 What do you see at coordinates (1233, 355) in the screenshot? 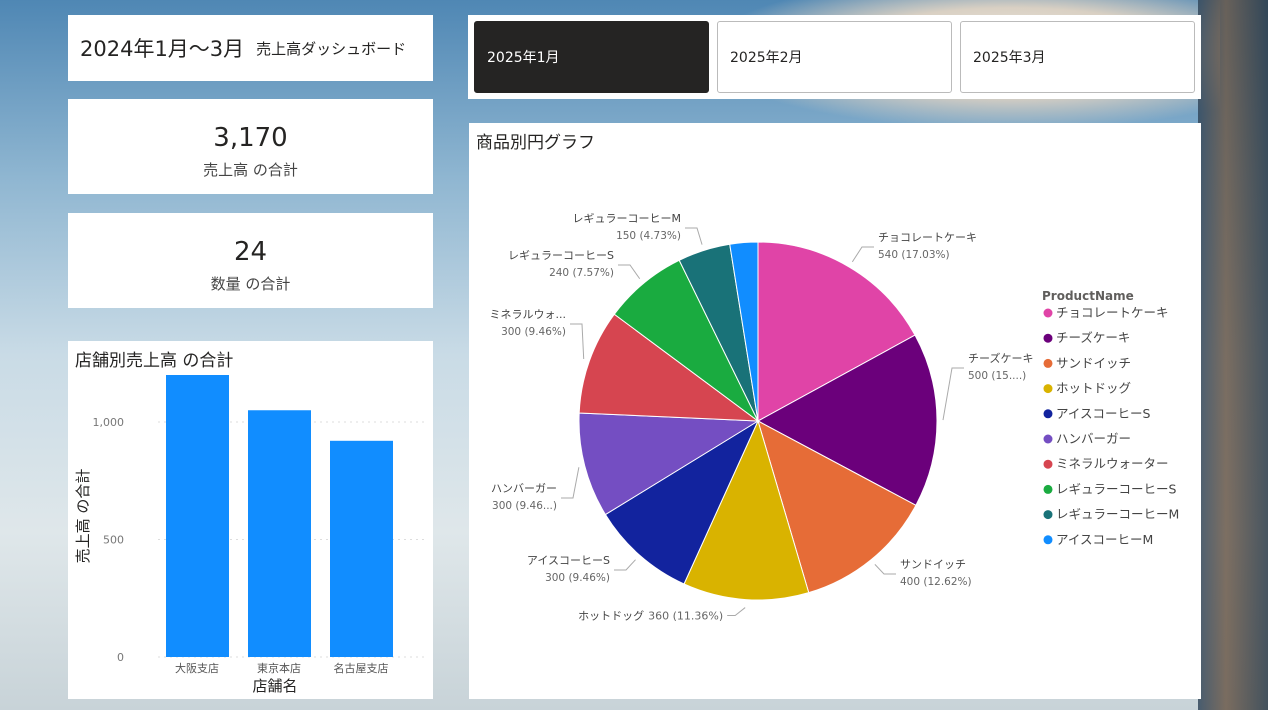
I see `background-tree` at bounding box center [1233, 355].